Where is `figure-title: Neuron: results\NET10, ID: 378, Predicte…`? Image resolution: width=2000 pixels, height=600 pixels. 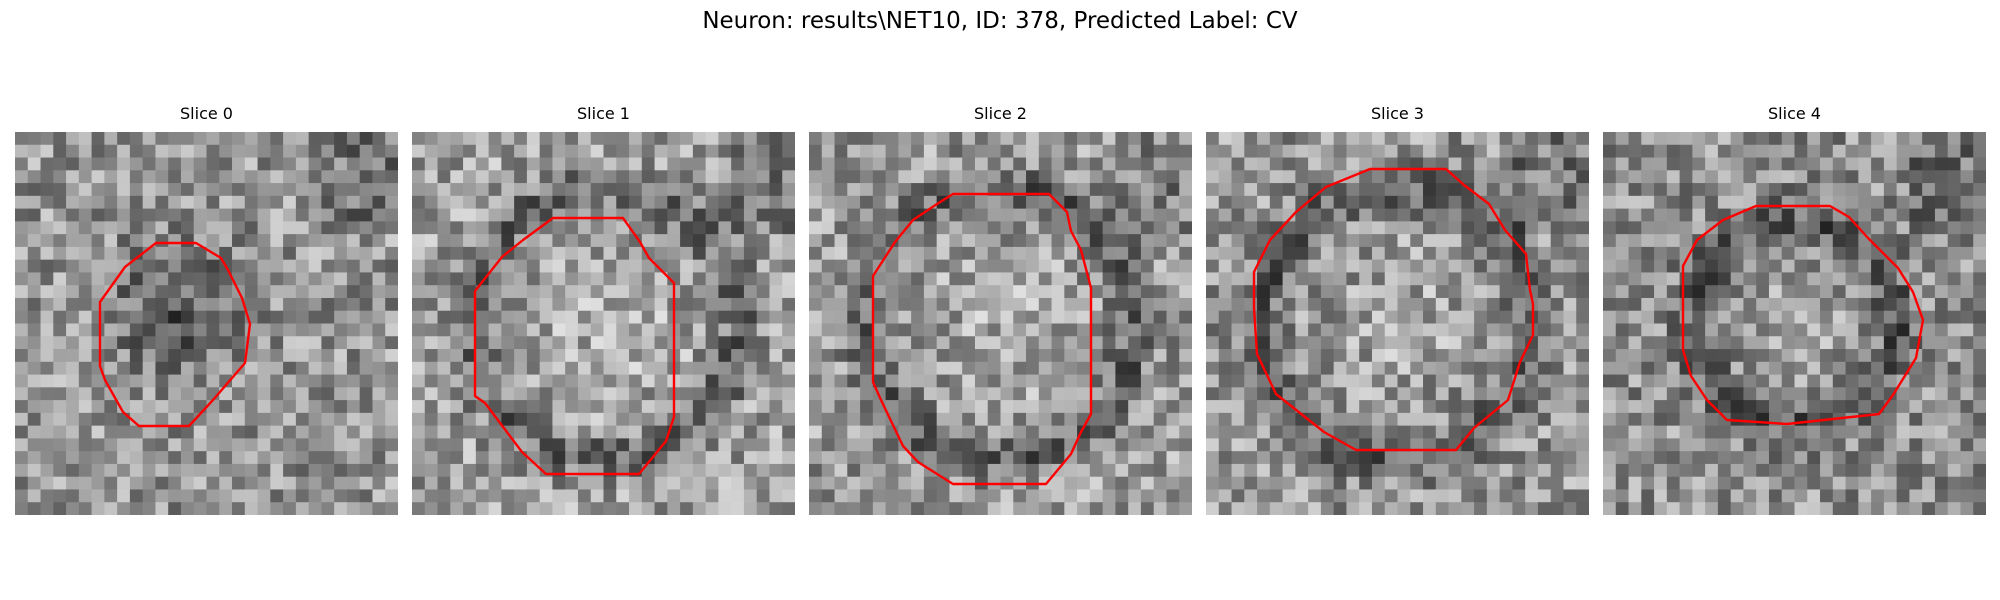
figure-title: Neuron: results\NET10, ID: 378, Predicte… is located at coordinates (1000, 21).